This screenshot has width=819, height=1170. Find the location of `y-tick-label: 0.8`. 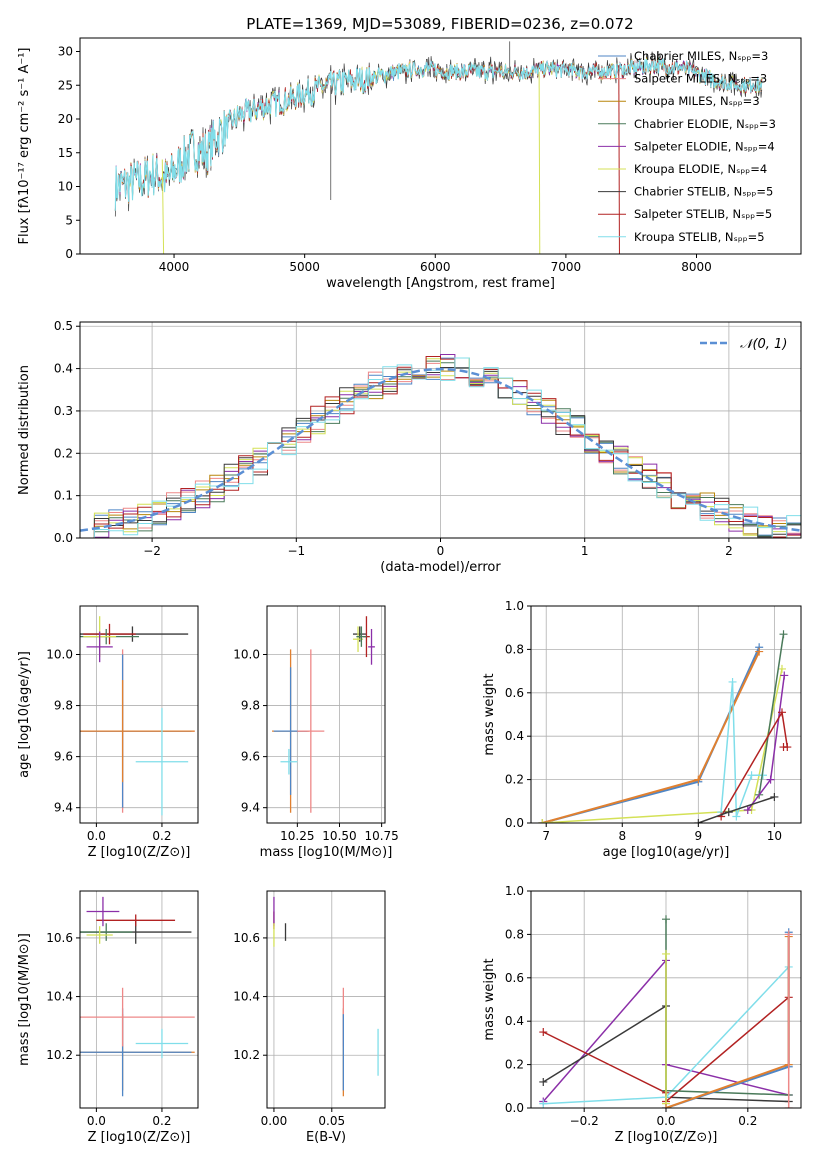

y-tick-label: 0.8 is located at coordinates (514, 649).